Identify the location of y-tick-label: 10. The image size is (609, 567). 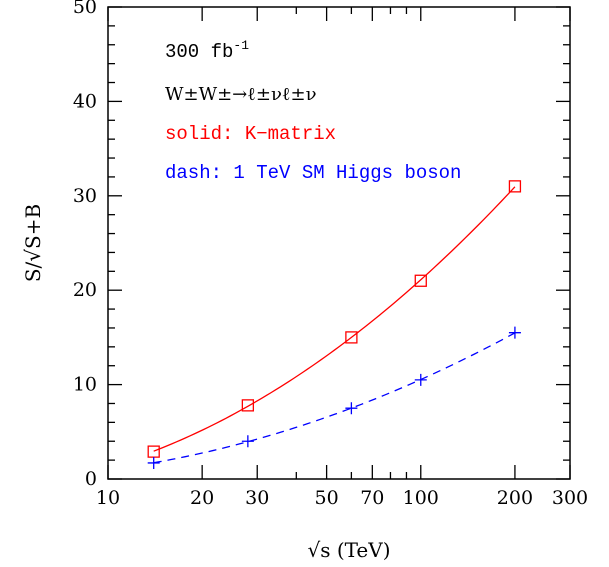
(85, 385).